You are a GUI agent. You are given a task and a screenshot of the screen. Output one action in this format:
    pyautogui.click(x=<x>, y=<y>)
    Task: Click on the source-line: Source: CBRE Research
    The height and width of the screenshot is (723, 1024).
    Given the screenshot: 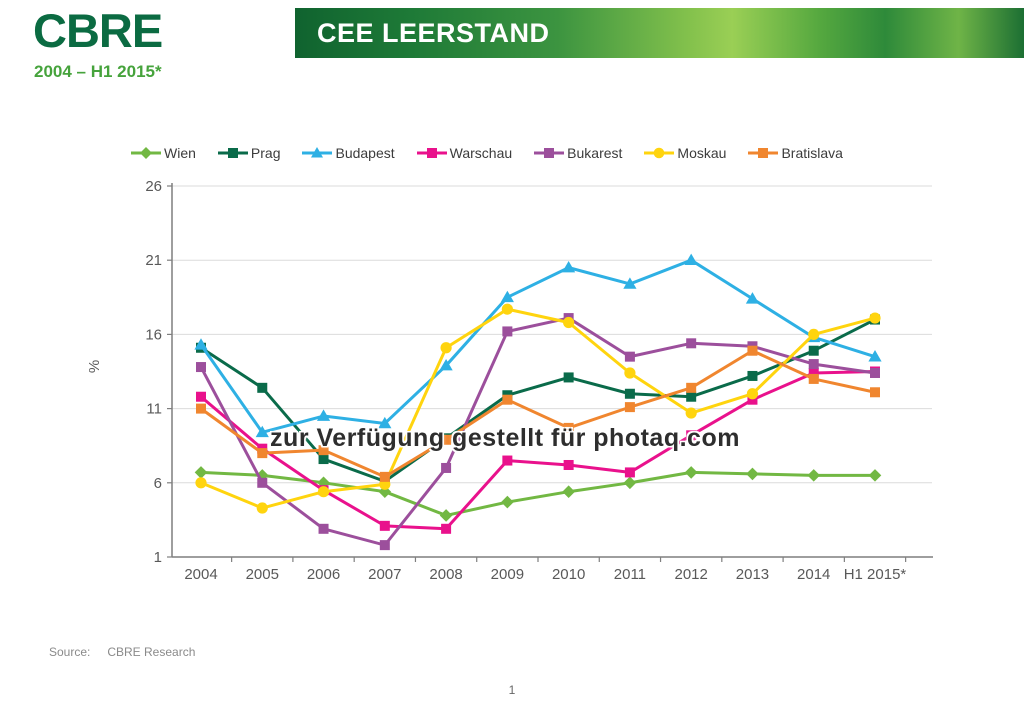 What is the action you would take?
    pyautogui.click(x=122, y=652)
    